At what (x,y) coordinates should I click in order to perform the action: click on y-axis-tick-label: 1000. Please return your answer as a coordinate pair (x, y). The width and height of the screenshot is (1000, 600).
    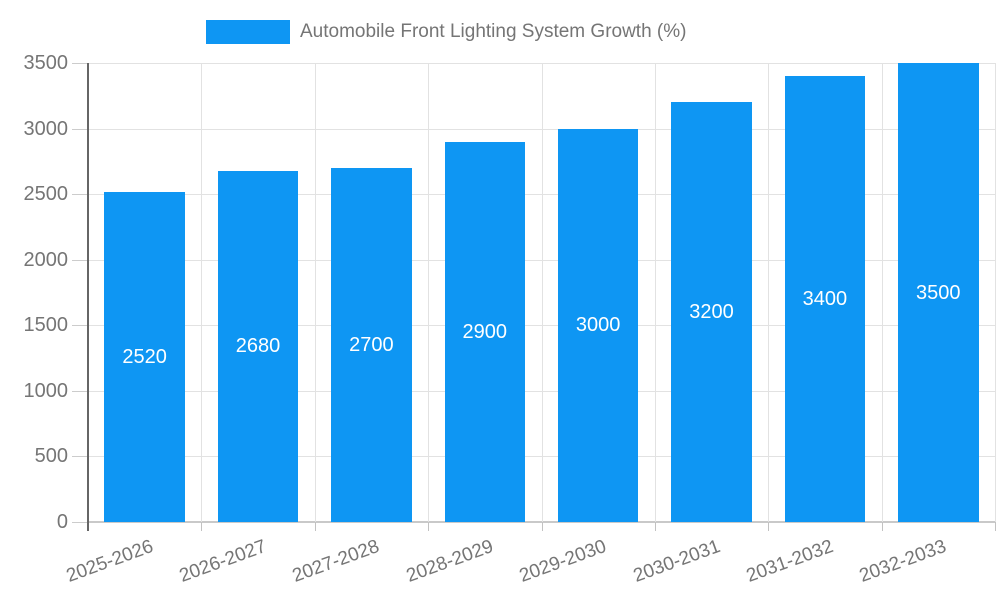
    Looking at the image, I should click on (46, 390).